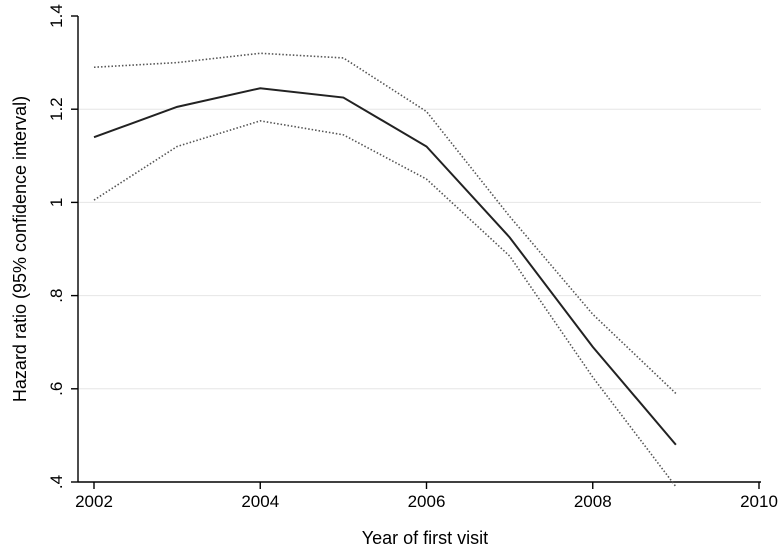  Describe the element at coordinates (56, 296) in the screenshot. I see `y-tick-label: .8` at that location.